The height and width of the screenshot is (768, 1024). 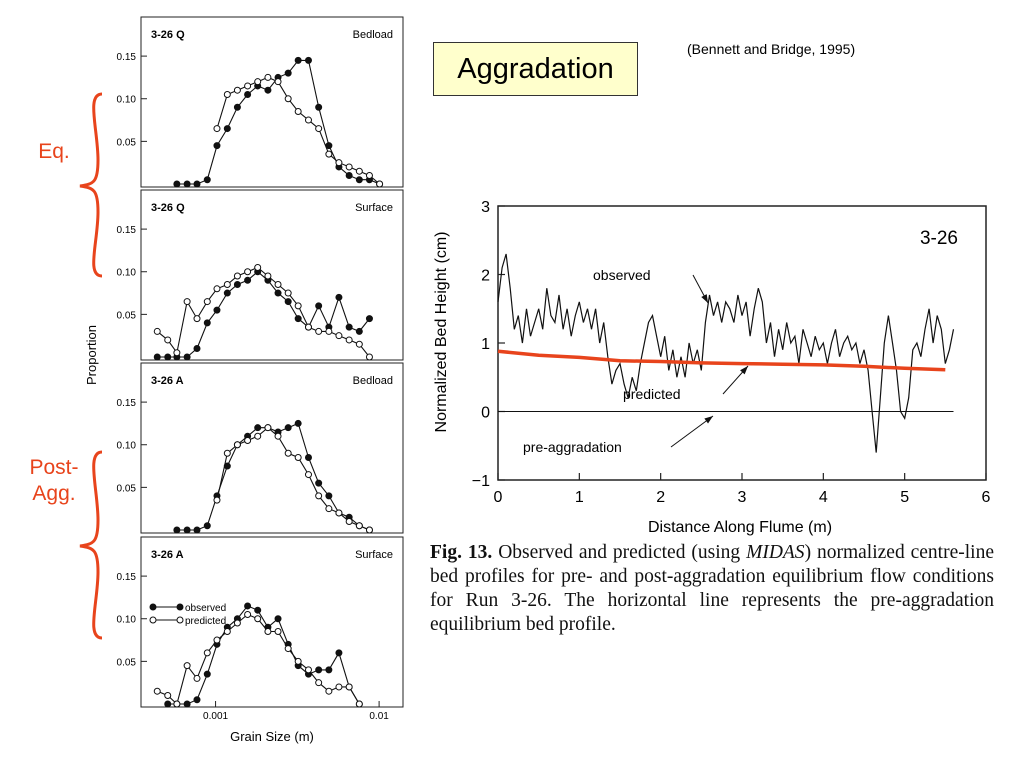 I want to click on profile-x-tick-label: 4, so click(x=823, y=497).